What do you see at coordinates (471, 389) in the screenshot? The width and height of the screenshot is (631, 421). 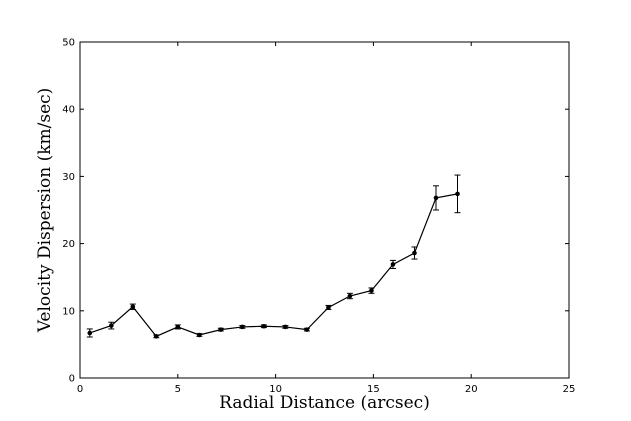 I see `x-tick-label: 20` at bounding box center [471, 389].